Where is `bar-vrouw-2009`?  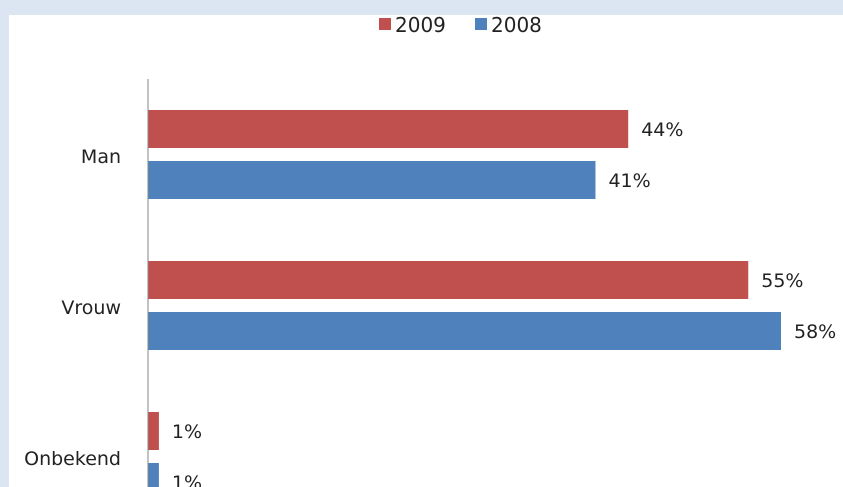
bar-vrouw-2009 is located at coordinates (448, 280).